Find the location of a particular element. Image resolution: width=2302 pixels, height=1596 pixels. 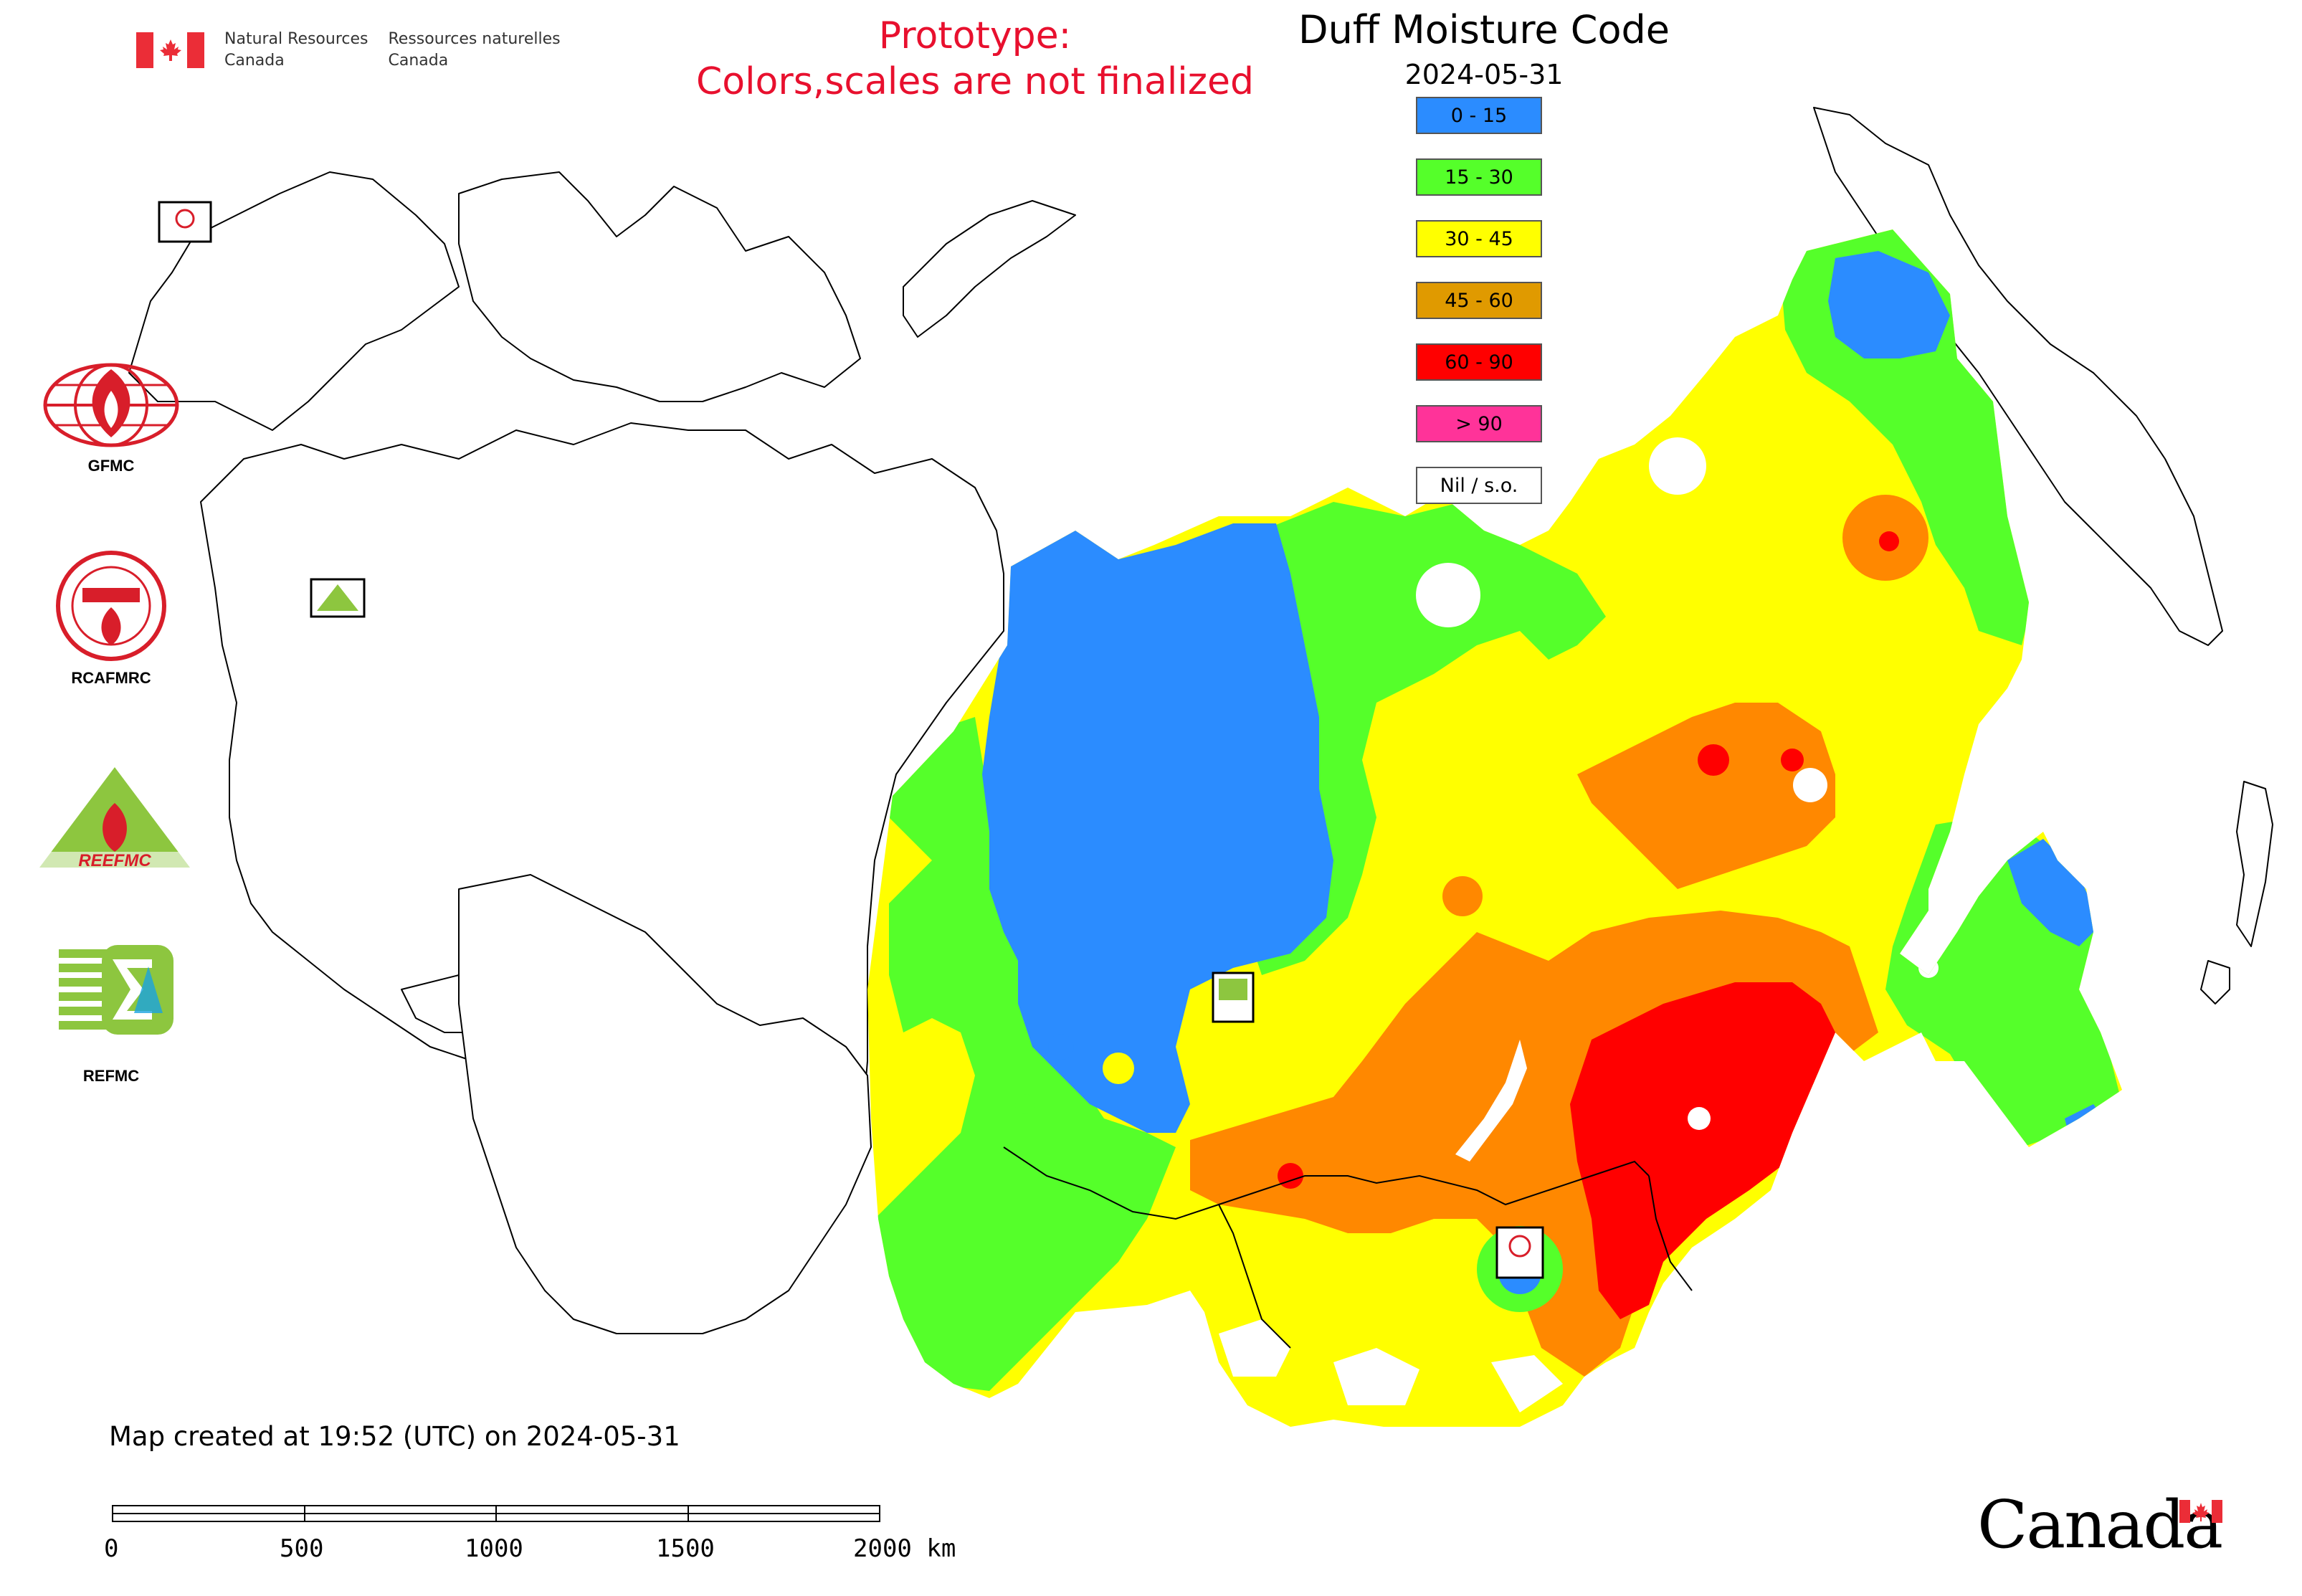

admin-borders is located at coordinates (1348, 1247).